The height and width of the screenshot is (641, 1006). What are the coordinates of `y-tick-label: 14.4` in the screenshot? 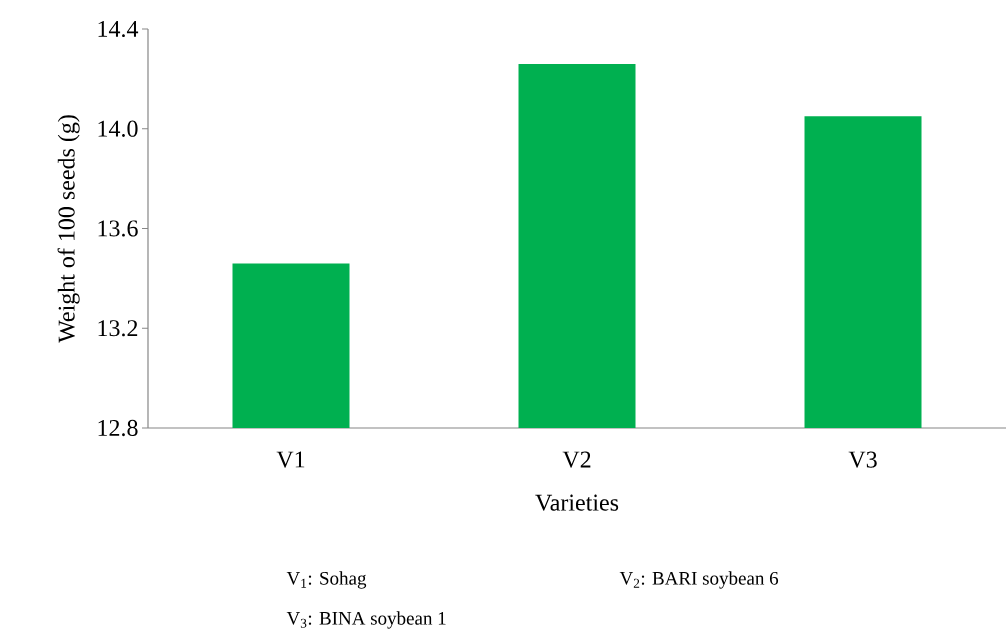 It's located at (118, 29).